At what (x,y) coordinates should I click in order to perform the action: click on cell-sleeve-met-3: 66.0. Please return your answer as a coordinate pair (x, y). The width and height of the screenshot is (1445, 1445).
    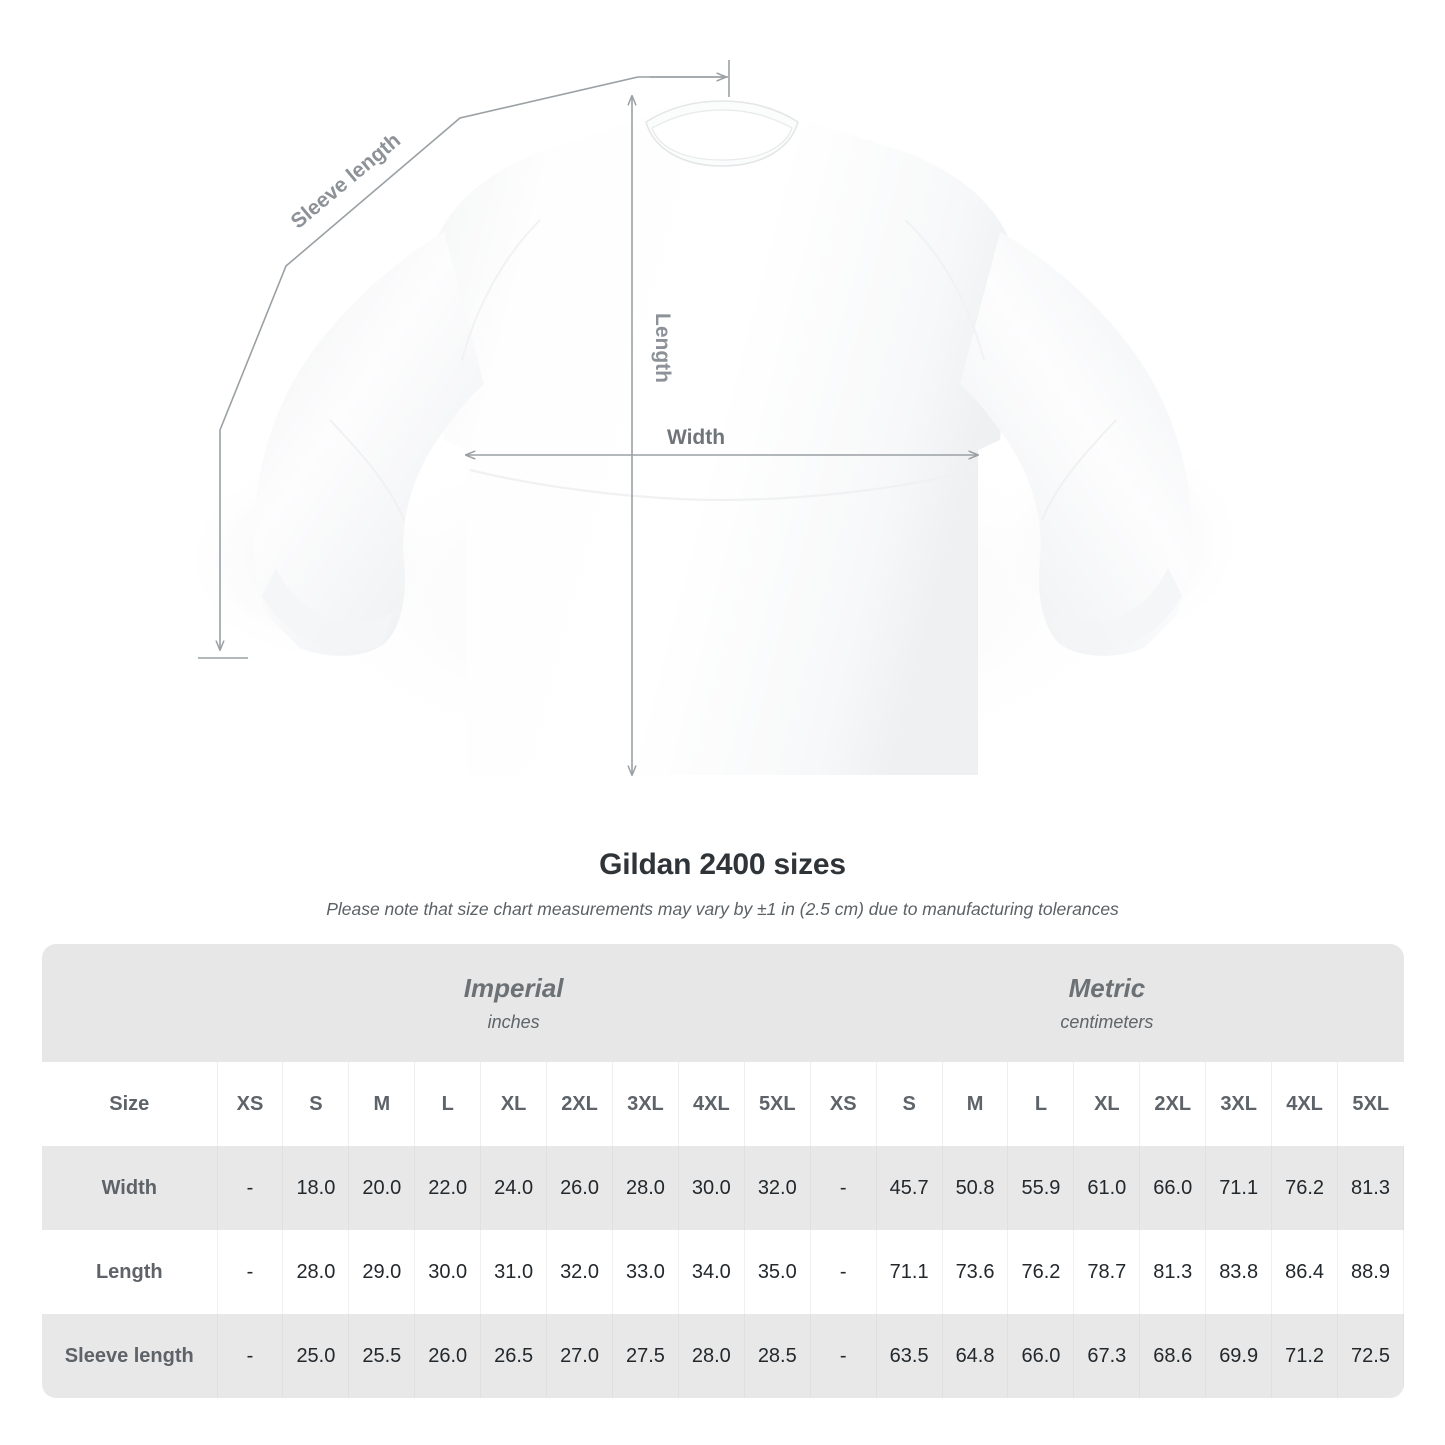
    Looking at the image, I should click on (1041, 1356).